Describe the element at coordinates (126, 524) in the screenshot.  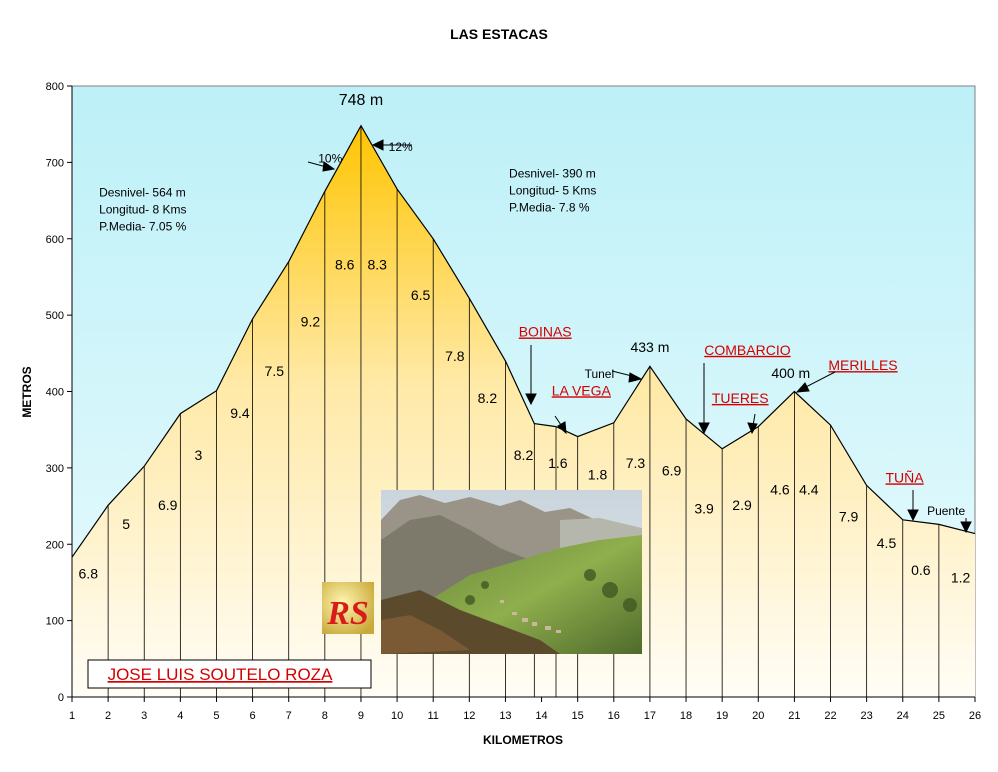
I see `segment-gradient-label: 5` at that location.